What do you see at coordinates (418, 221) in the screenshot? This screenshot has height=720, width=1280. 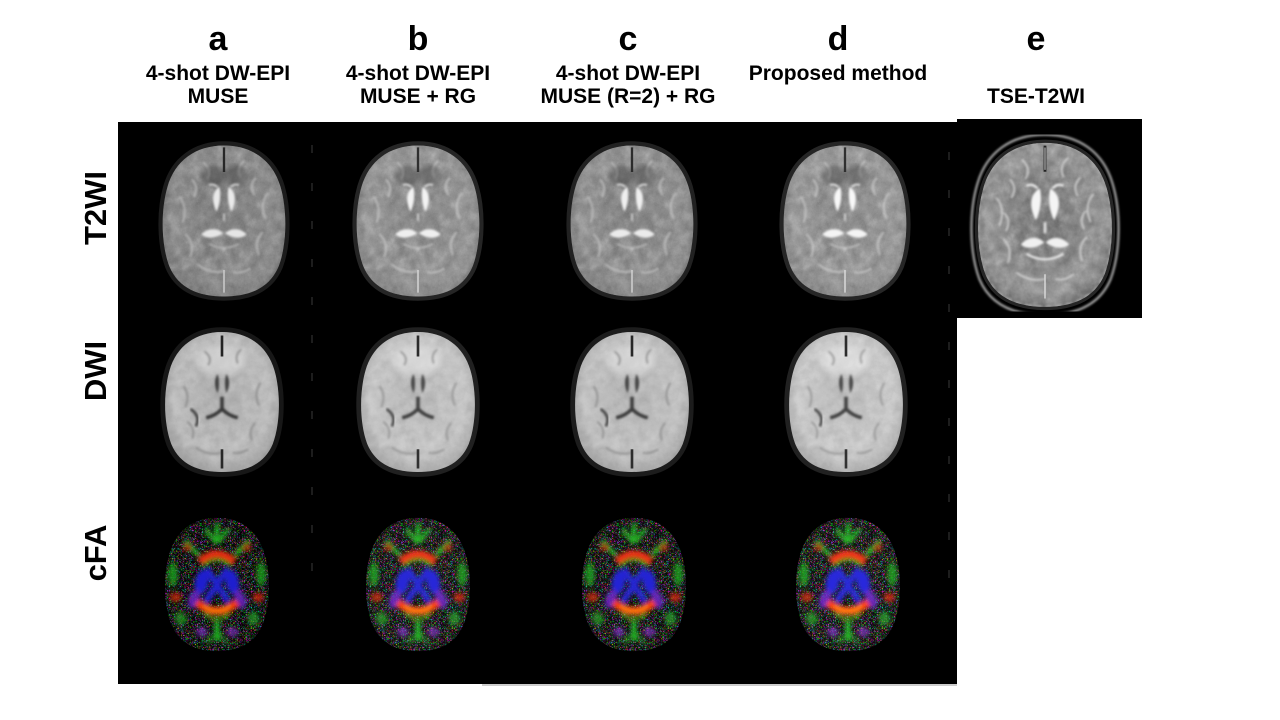 I see `t2wi-mri-image-b` at bounding box center [418, 221].